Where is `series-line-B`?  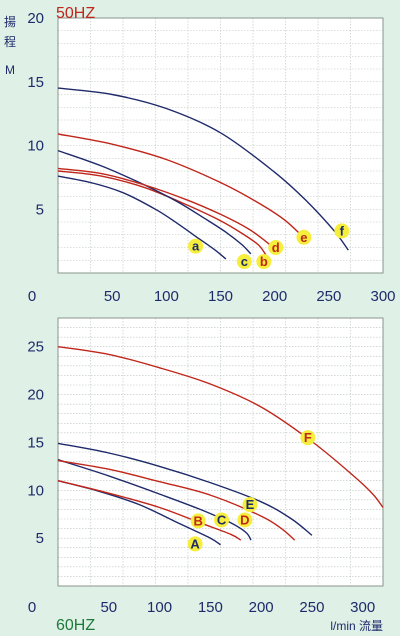 series-line-B is located at coordinates (149, 510).